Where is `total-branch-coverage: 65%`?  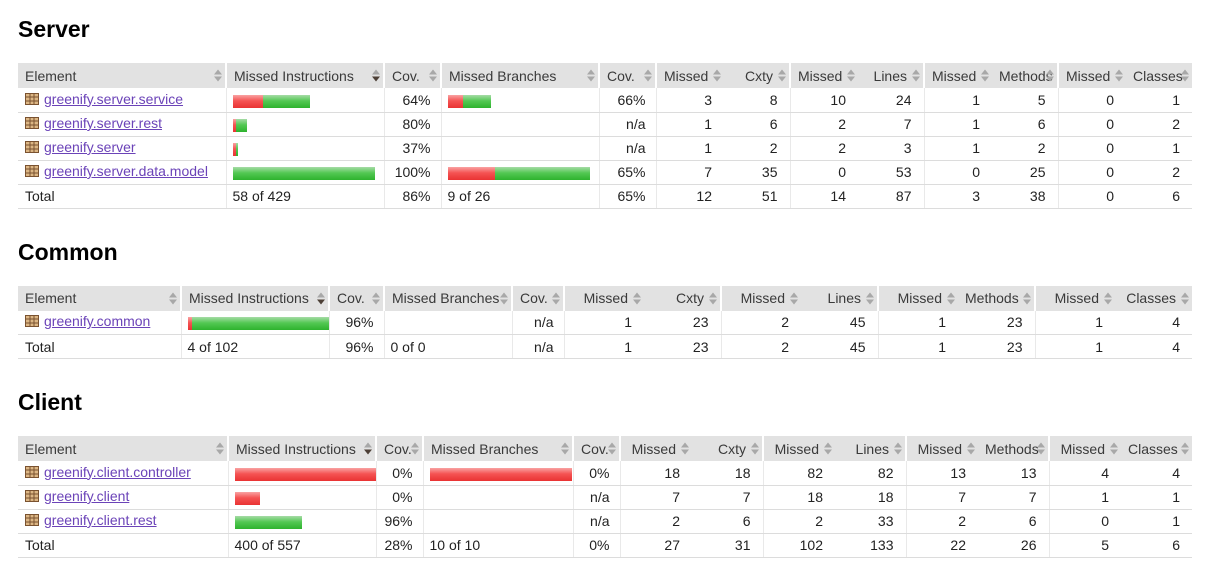
total-branch-coverage: 65% is located at coordinates (628, 196).